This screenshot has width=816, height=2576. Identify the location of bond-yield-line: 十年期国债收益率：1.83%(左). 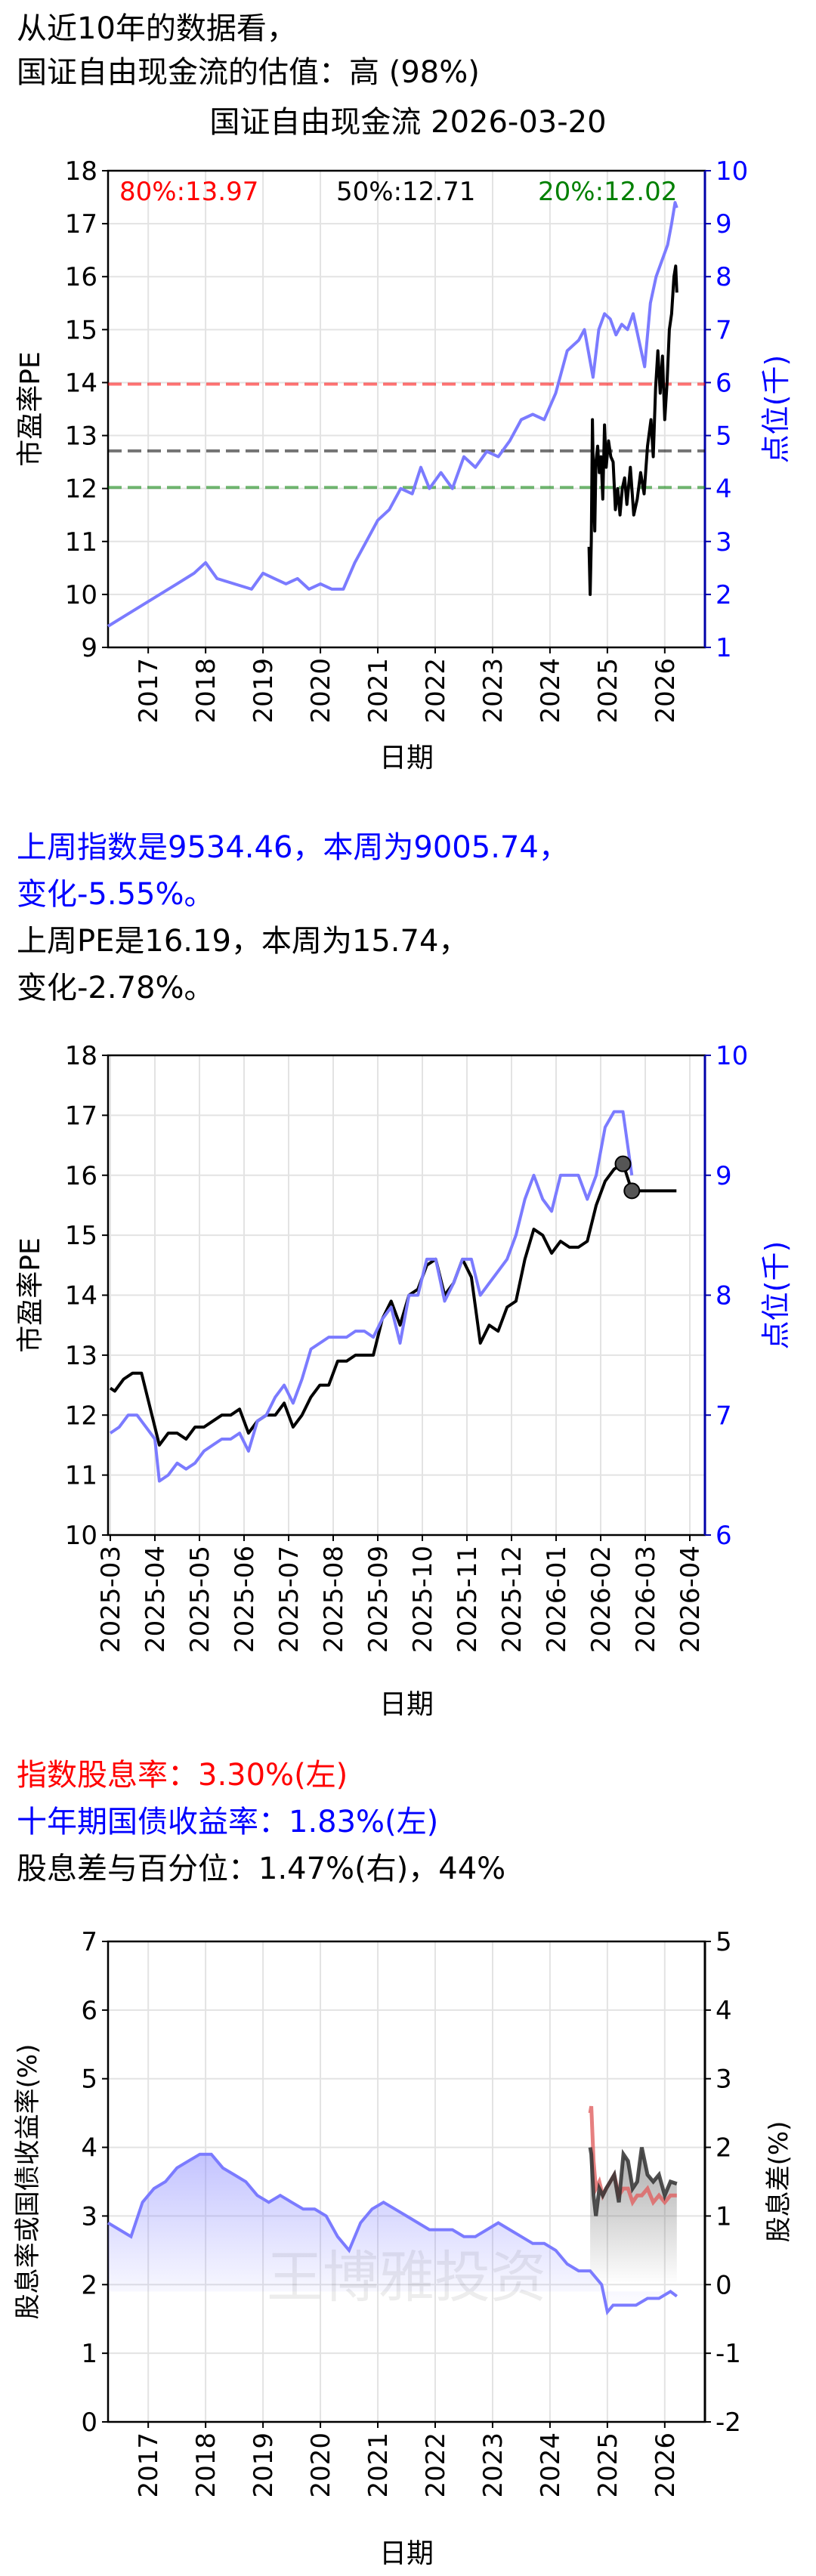
(228, 1822).